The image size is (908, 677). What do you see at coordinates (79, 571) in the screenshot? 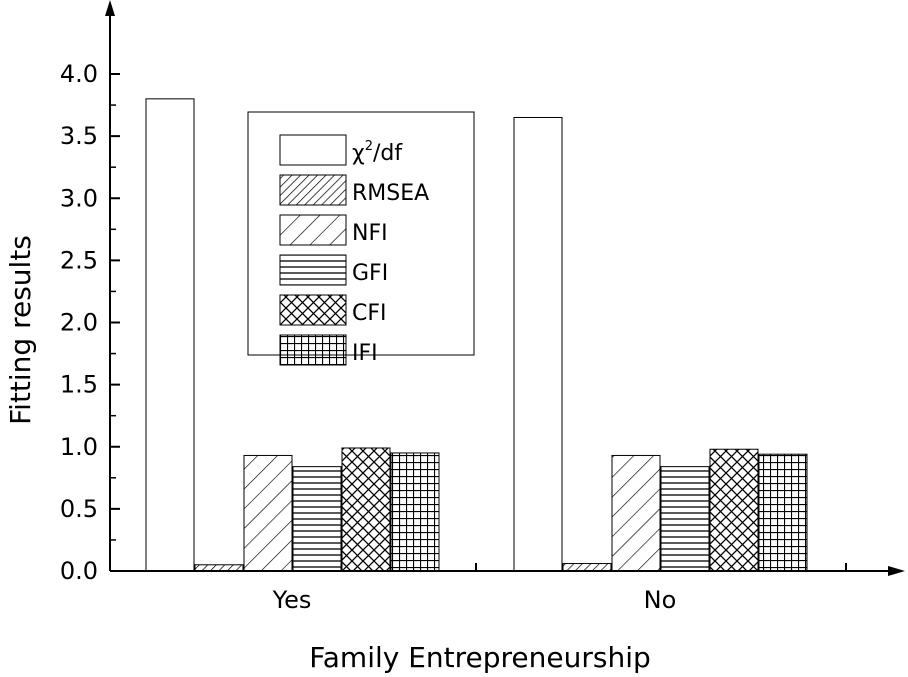
I see `y-tick-label: 0.0` at bounding box center [79, 571].